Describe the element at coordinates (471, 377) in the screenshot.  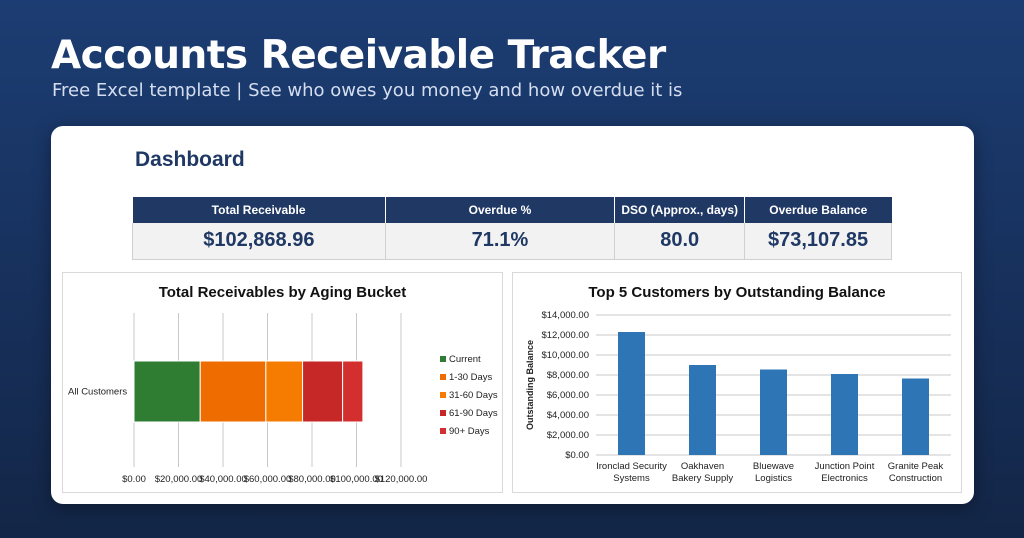
I see `aging-legend-label: 1-30 Days` at that location.